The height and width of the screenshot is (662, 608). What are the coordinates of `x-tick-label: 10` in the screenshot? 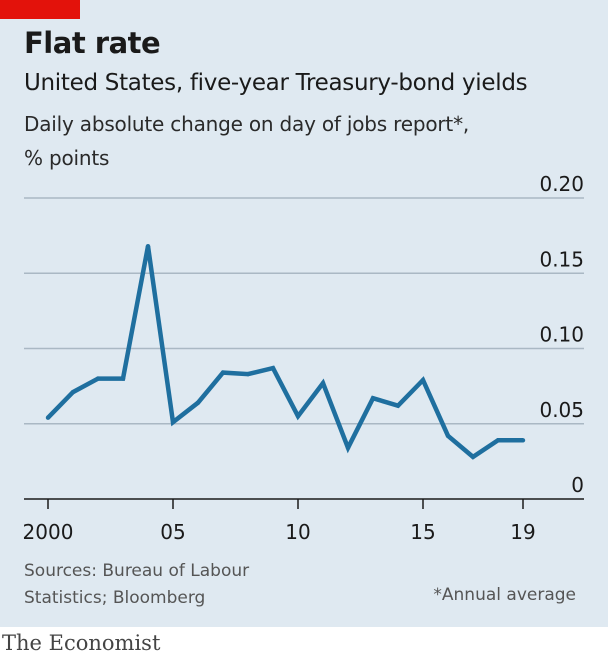 It's located at (297, 532).